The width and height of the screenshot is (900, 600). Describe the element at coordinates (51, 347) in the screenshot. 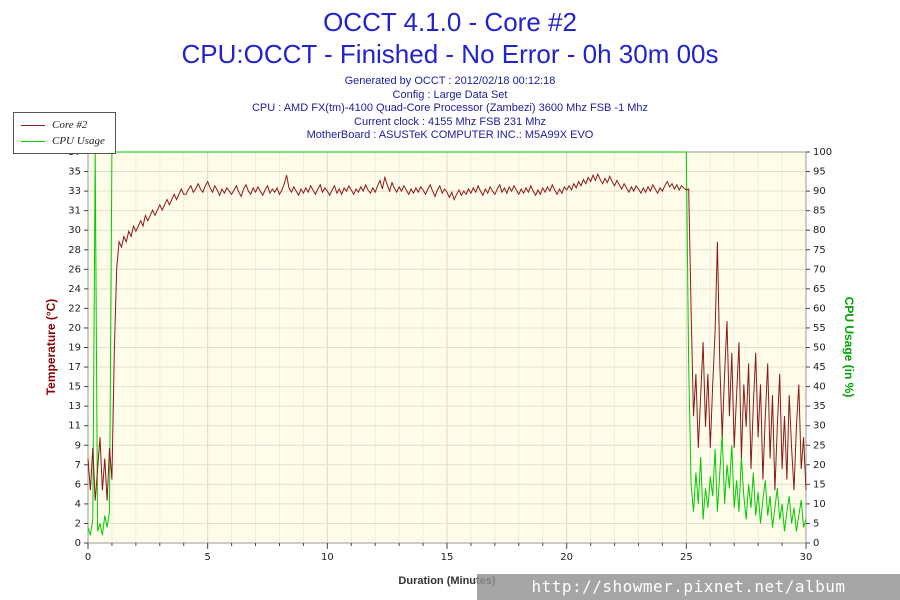

I see `y-axis-left-title: Temperature (°C)` at that location.